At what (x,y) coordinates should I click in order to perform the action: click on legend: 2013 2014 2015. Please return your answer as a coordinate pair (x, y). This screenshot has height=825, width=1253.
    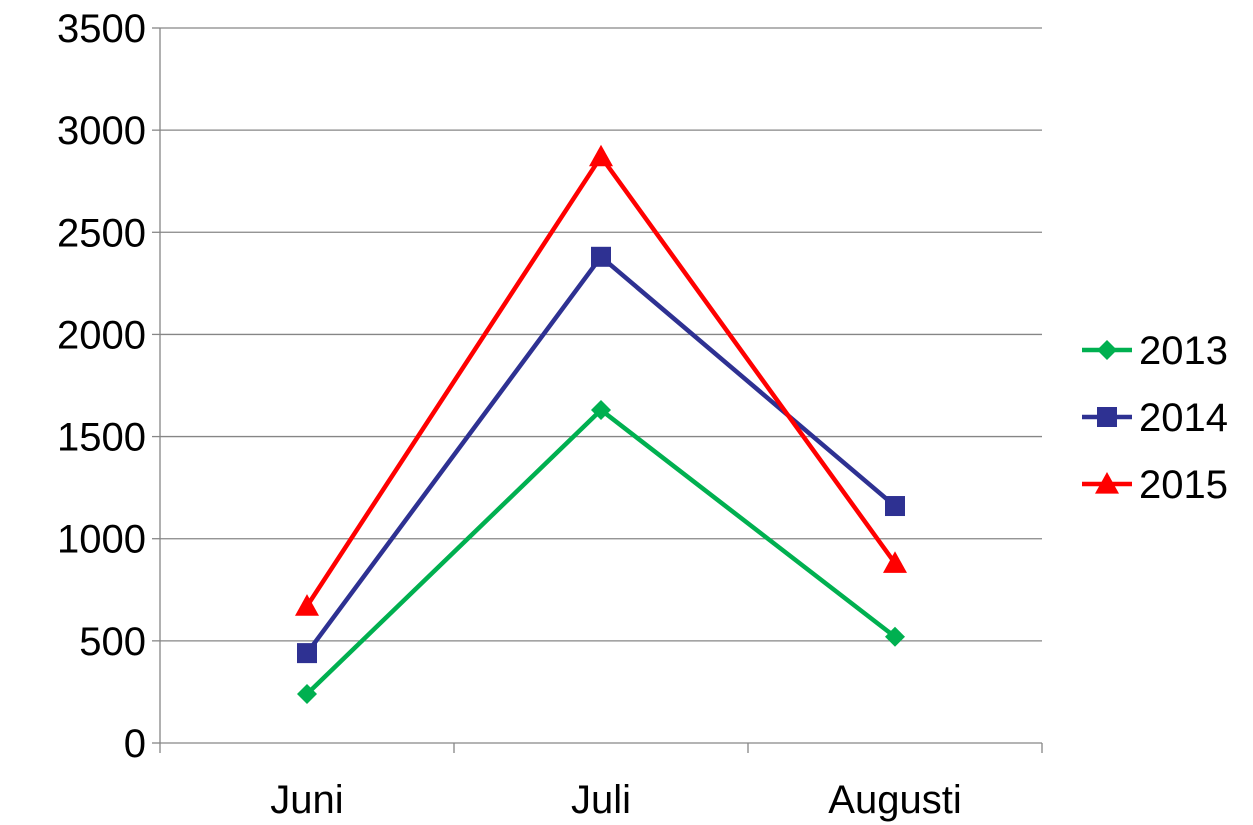
    Looking at the image, I should click on (1155, 418).